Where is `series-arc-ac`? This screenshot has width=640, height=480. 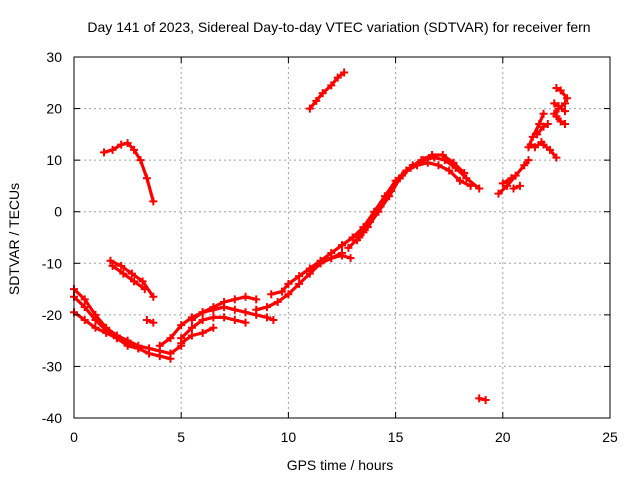 series-arc-ac is located at coordinates (561, 93).